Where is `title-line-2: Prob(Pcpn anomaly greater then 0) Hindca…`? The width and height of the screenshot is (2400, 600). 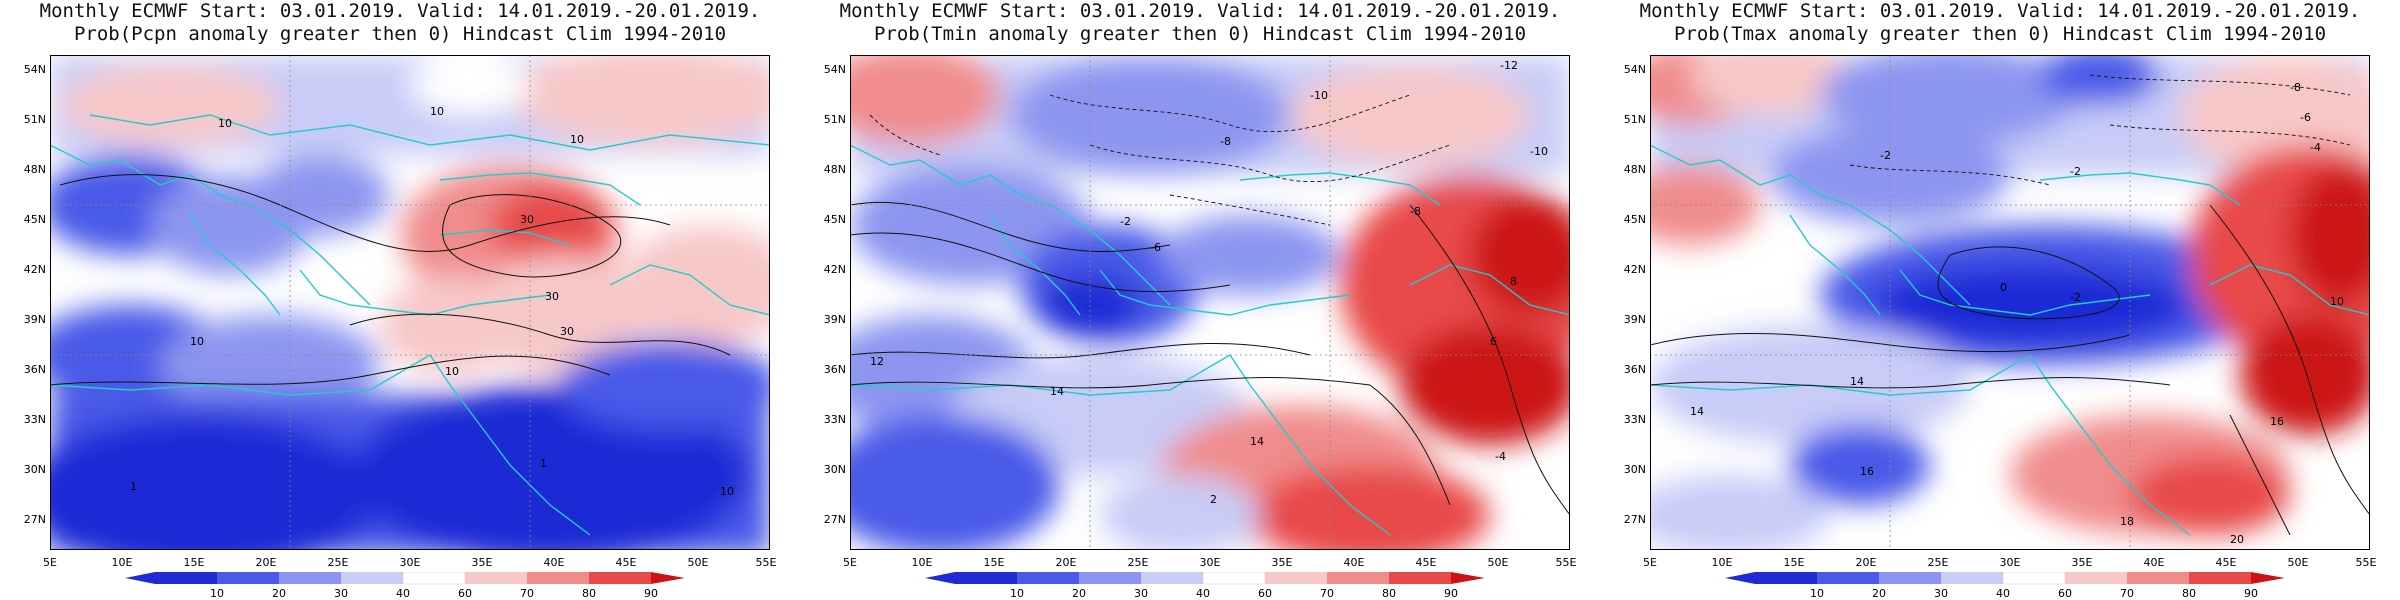 title-line-2: Prob(Pcpn anomaly greater then 0) Hindca… is located at coordinates (400, 34).